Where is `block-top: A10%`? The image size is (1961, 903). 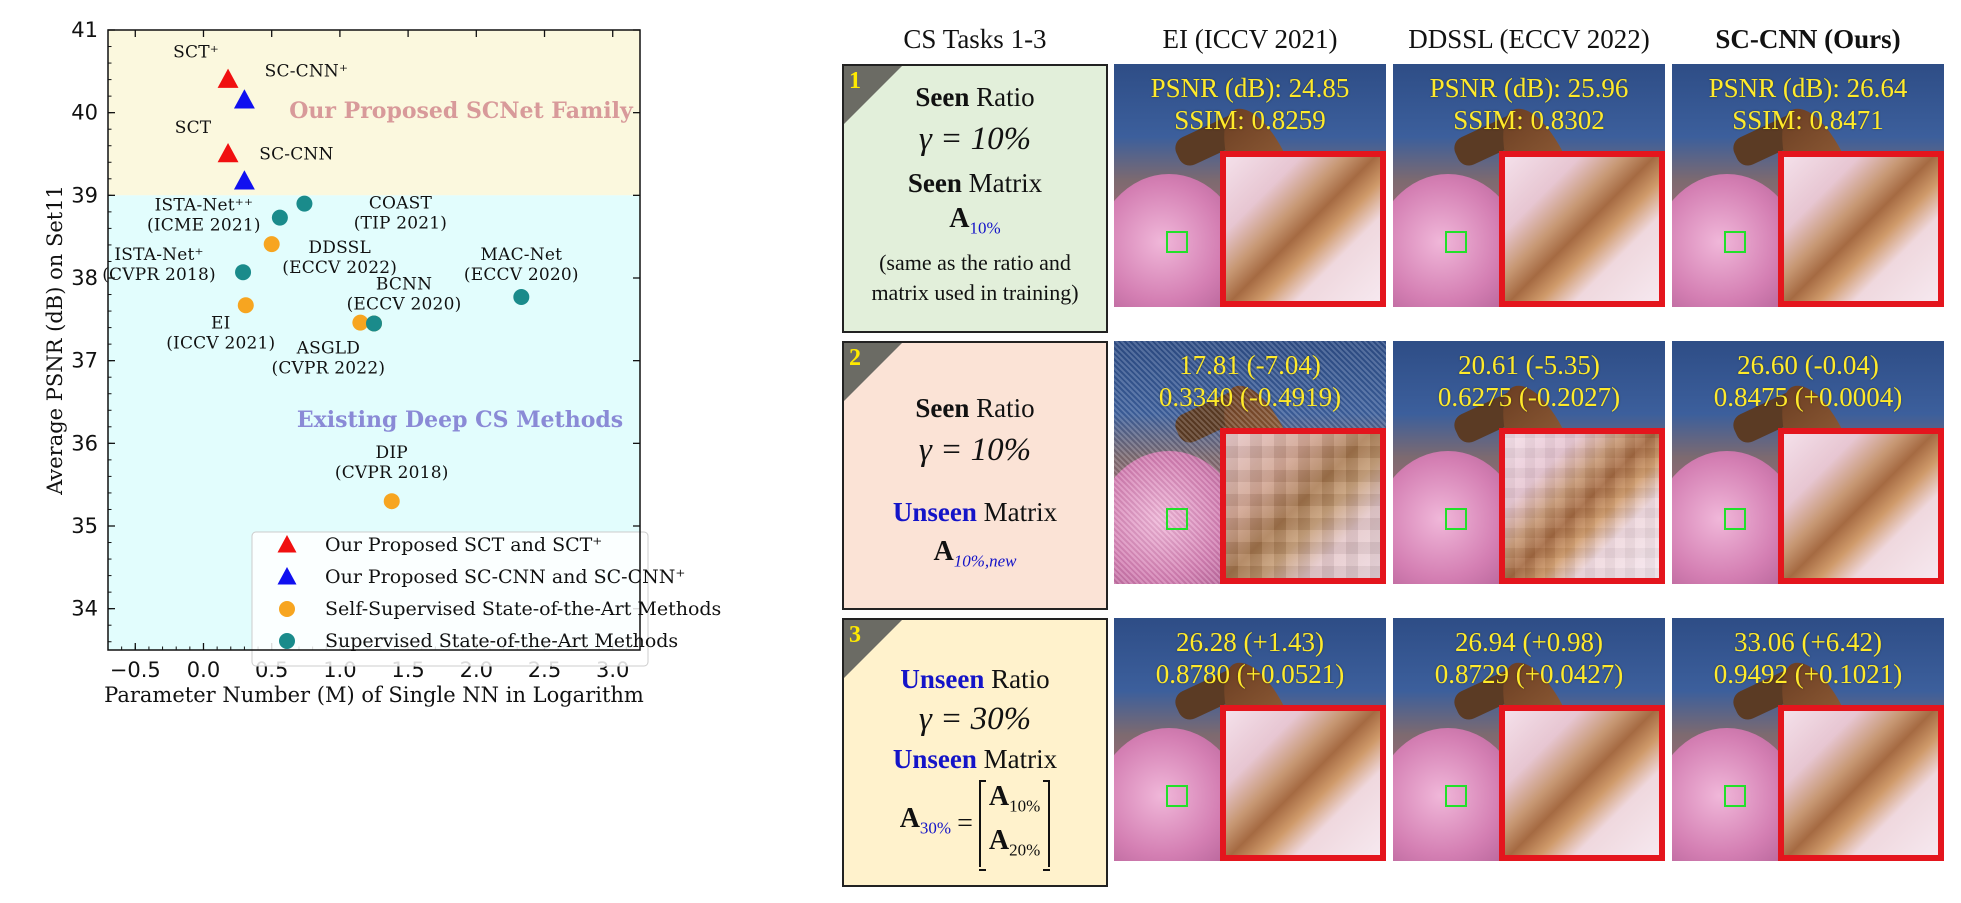 block-top: A10% is located at coordinates (1014, 798).